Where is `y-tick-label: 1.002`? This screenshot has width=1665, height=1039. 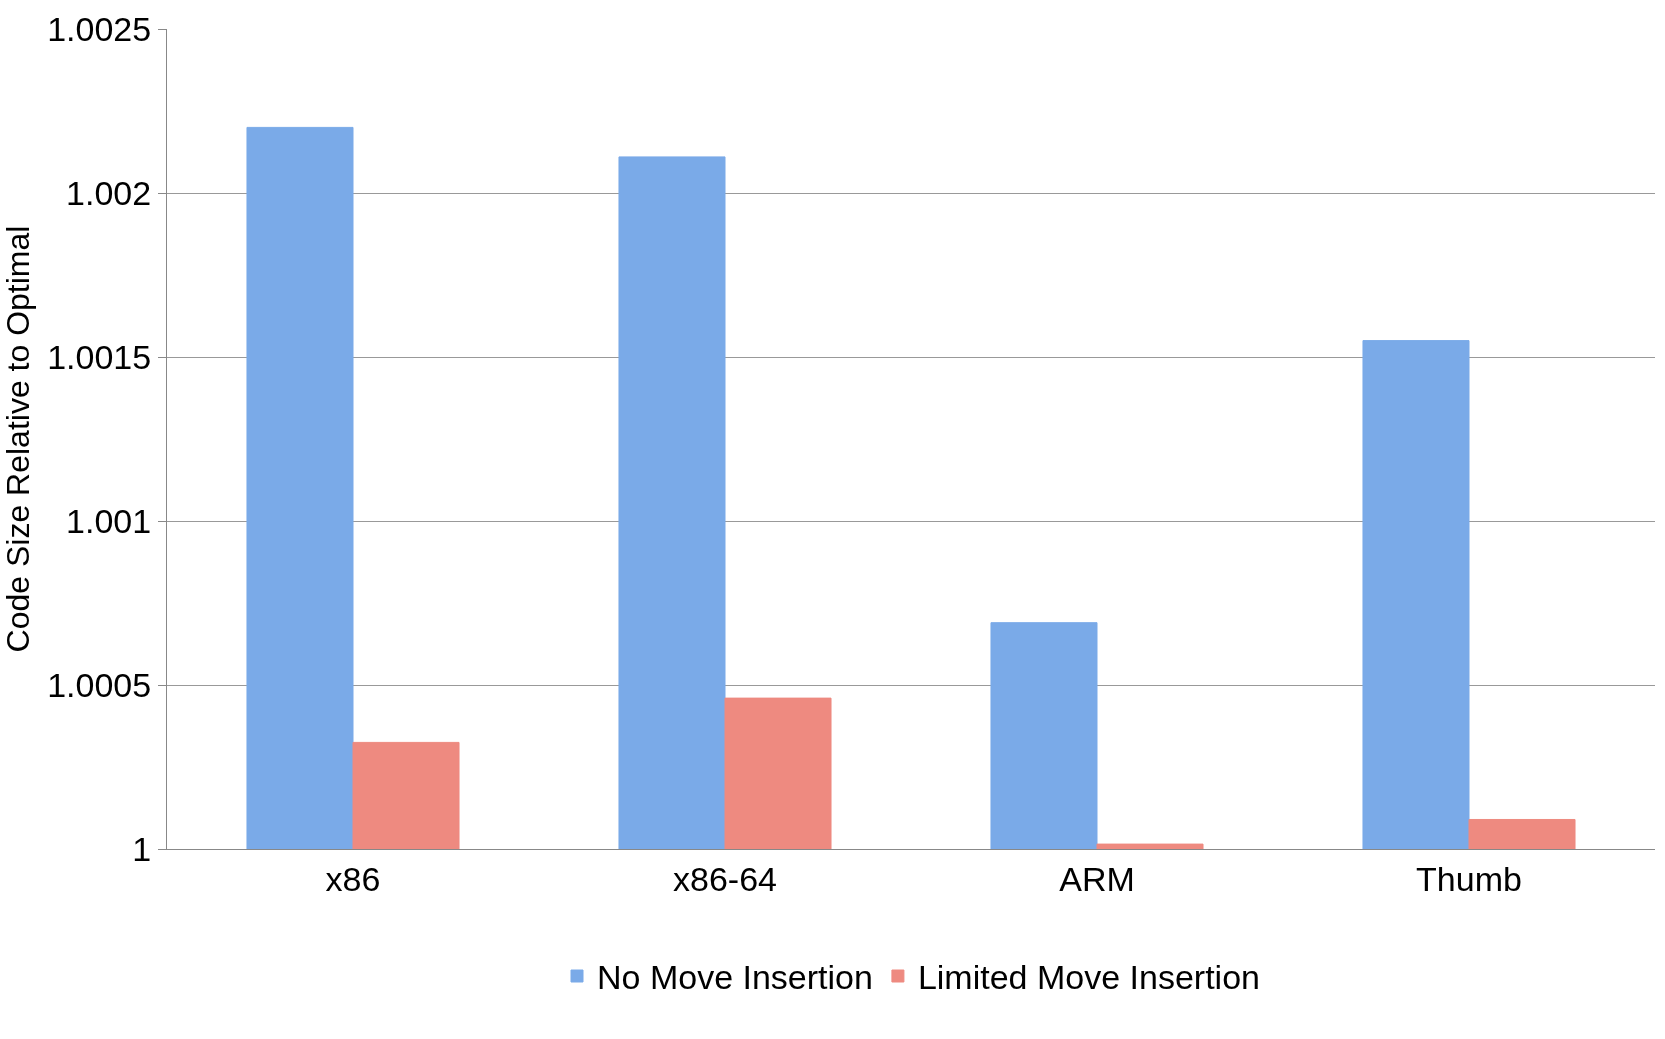 y-tick-label: 1.002 is located at coordinates (109, 192).